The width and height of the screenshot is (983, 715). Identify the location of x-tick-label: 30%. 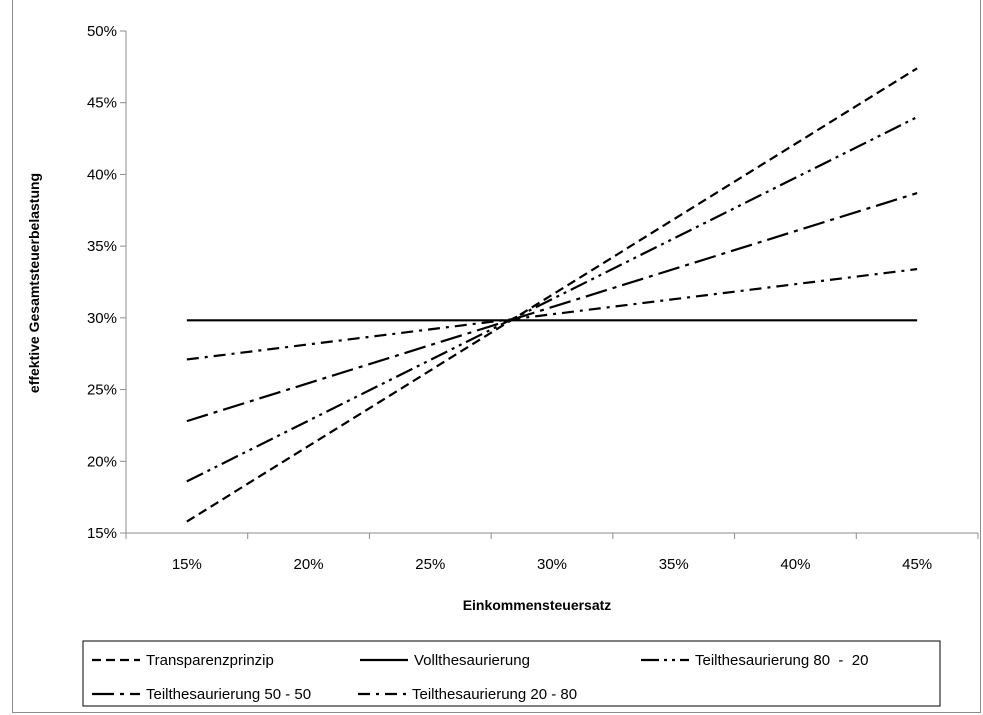
(552, 564).